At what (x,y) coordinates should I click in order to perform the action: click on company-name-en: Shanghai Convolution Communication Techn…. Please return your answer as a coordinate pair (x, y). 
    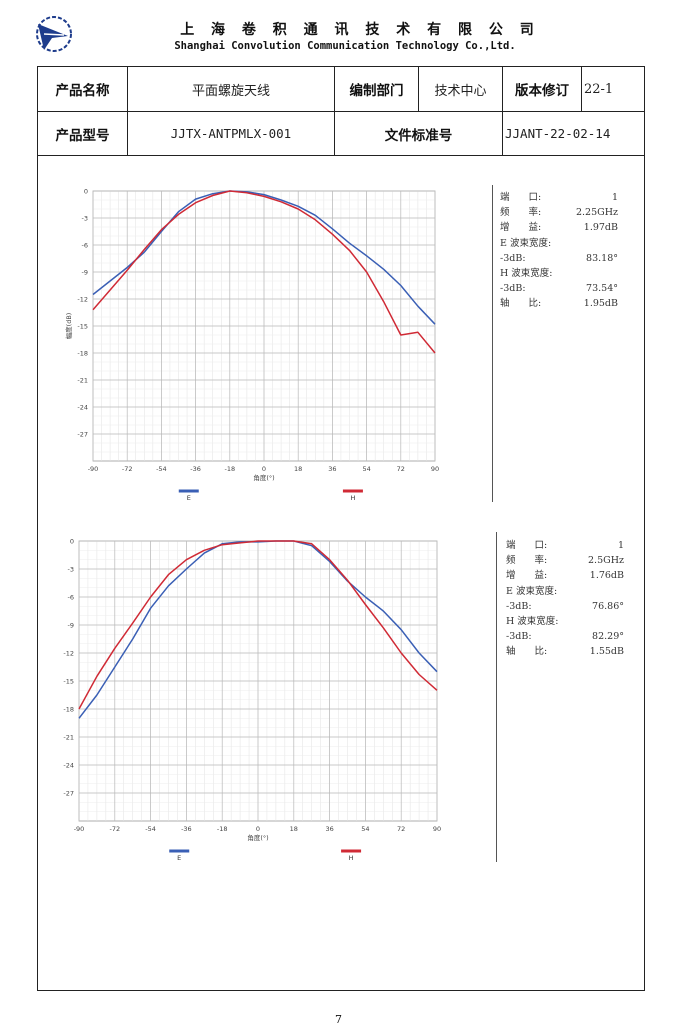
    Looking at the image, I should click on (345, 46).